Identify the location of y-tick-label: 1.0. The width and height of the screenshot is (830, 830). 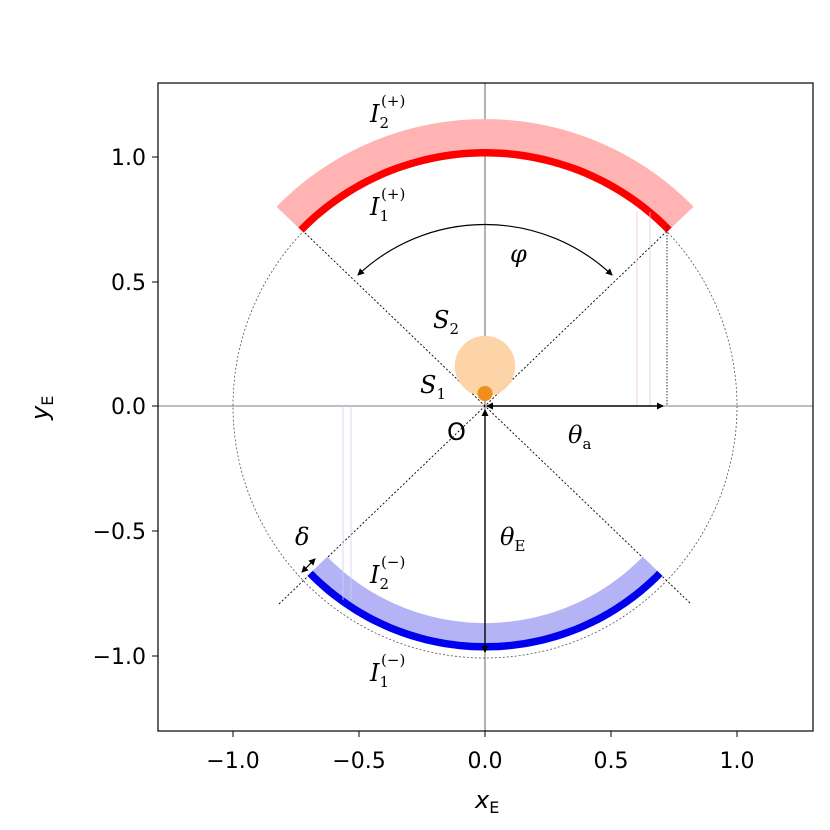
(128, 158).